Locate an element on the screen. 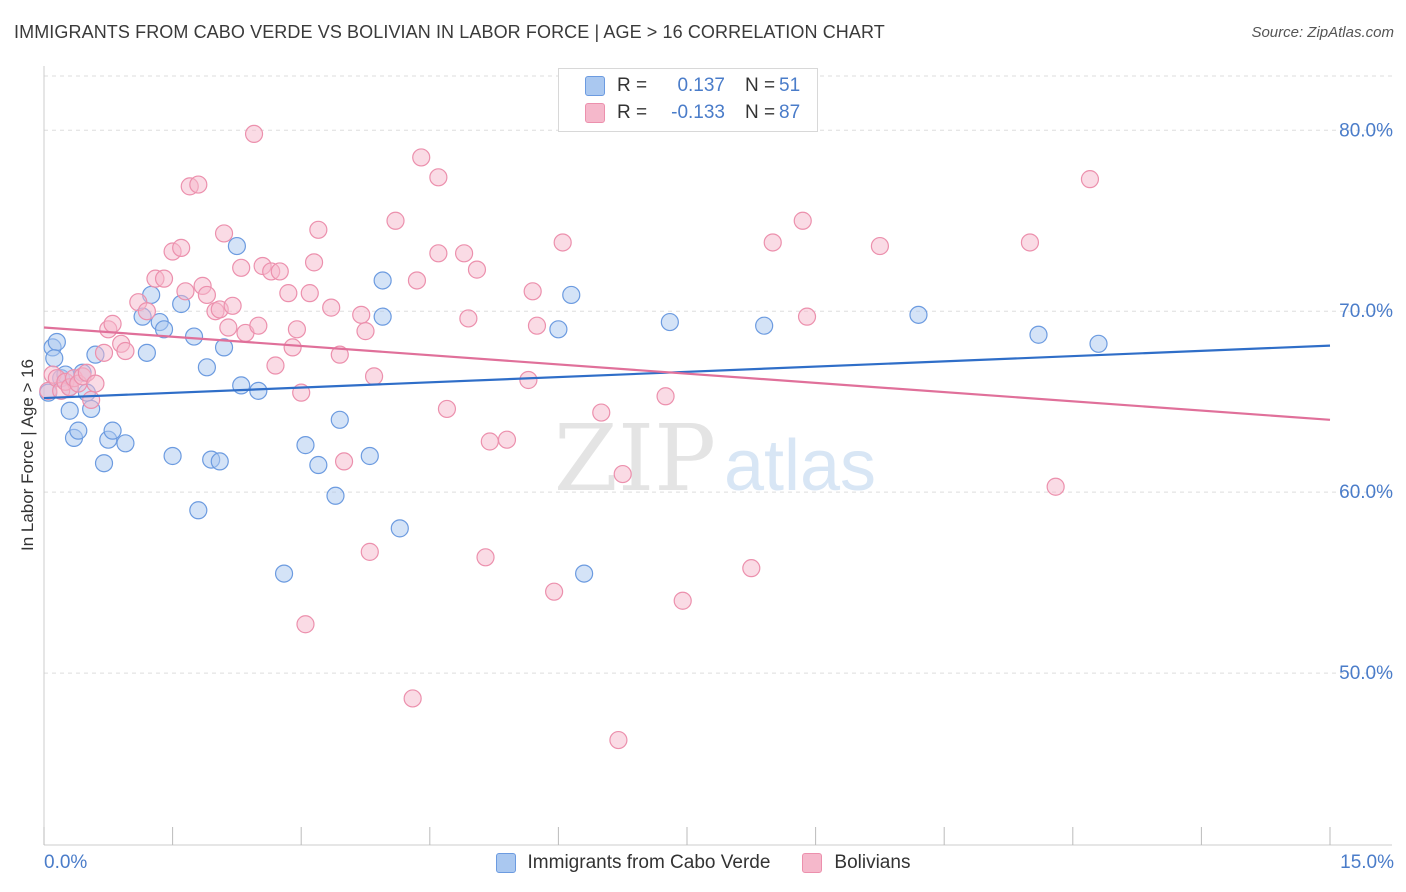  legend-n-value: 87 is located at coordinates (790, 112).